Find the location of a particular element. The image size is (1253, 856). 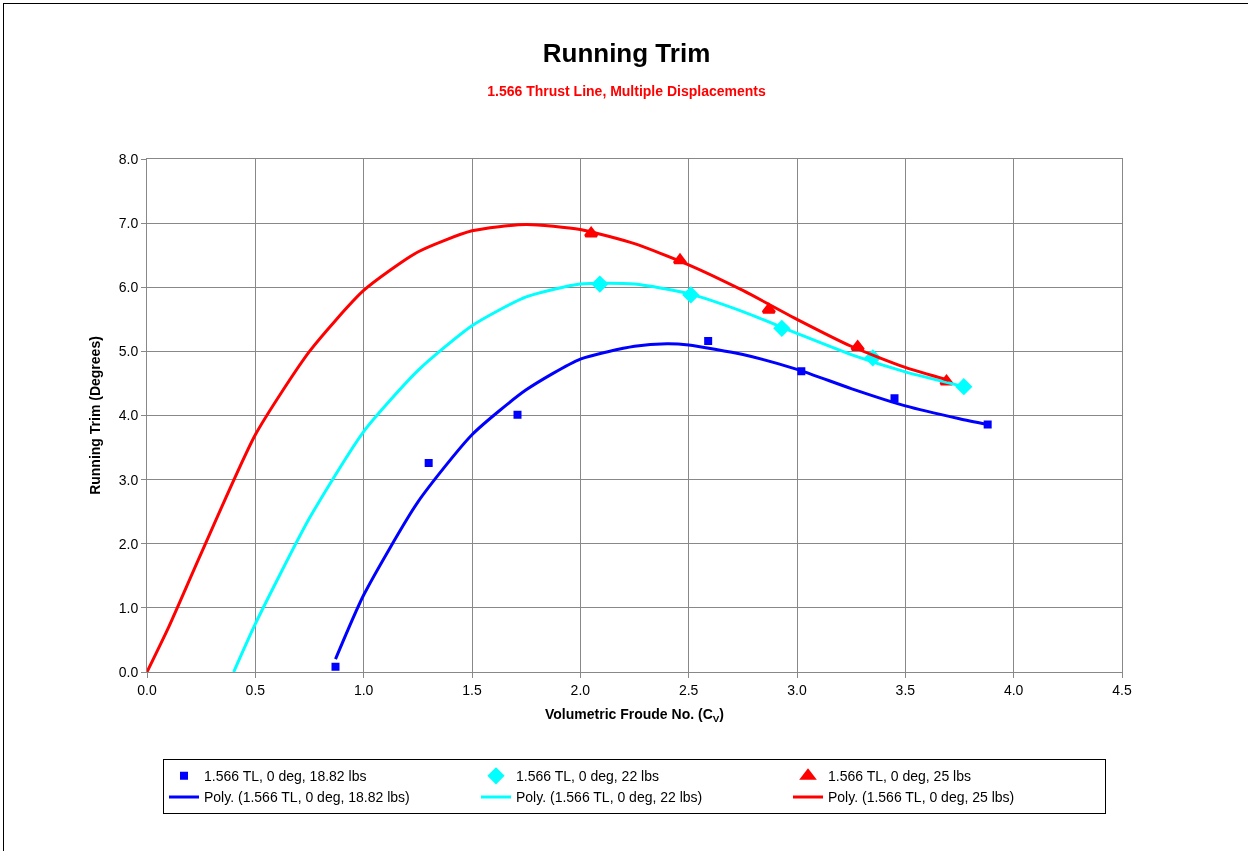

x-tick-label: 4.5 is located at coordinates (1122, 689).